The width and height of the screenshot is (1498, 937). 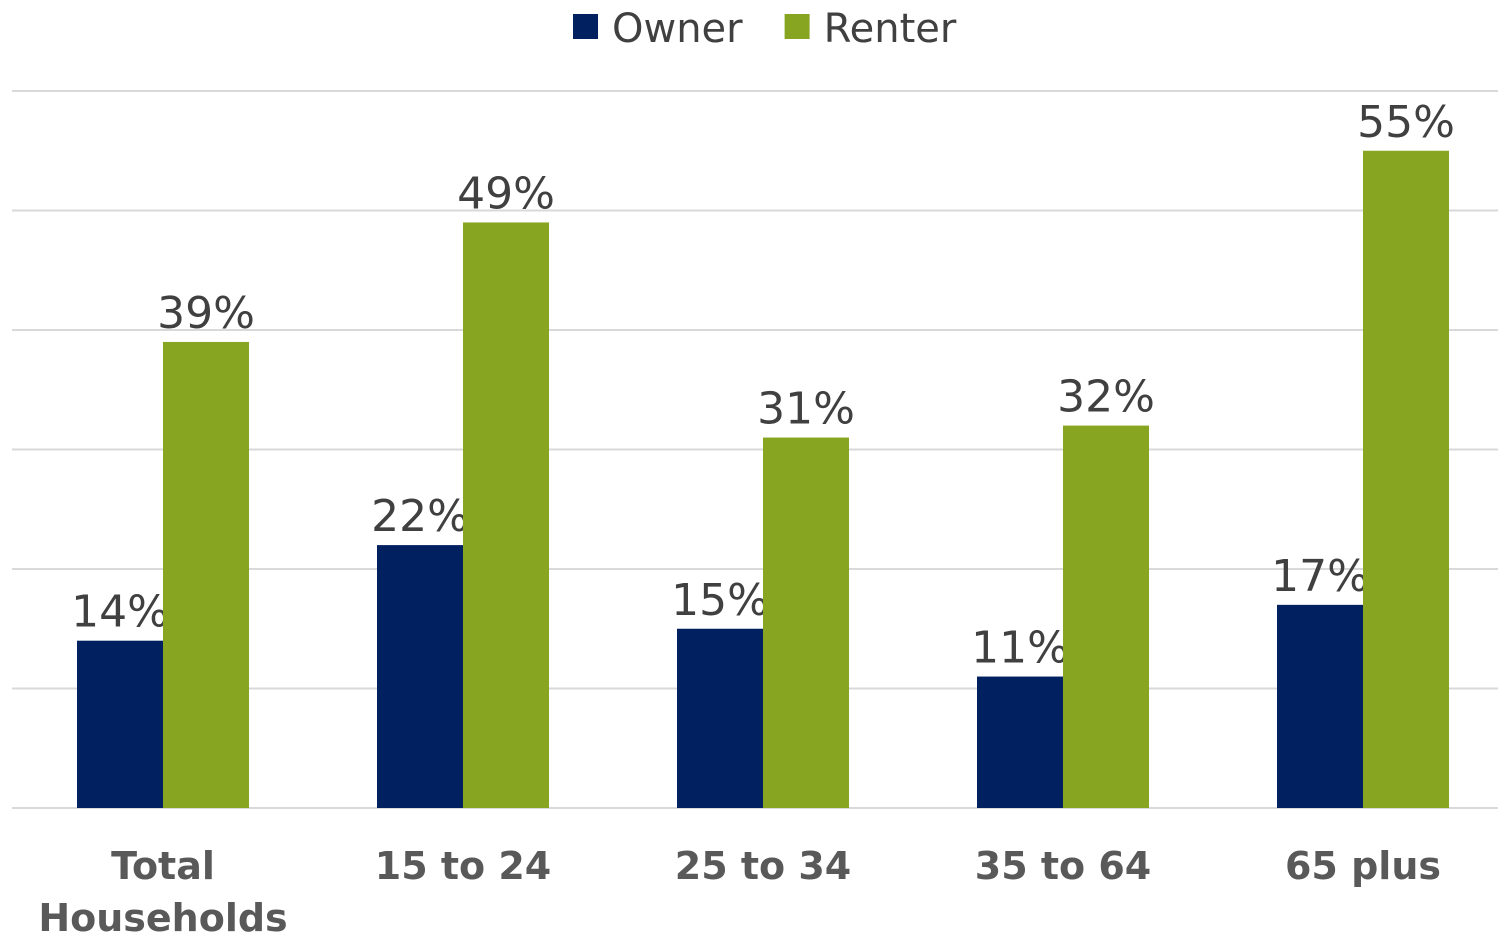 I want to click on x-tick-label: Total Households, so click(x=163, y=890).